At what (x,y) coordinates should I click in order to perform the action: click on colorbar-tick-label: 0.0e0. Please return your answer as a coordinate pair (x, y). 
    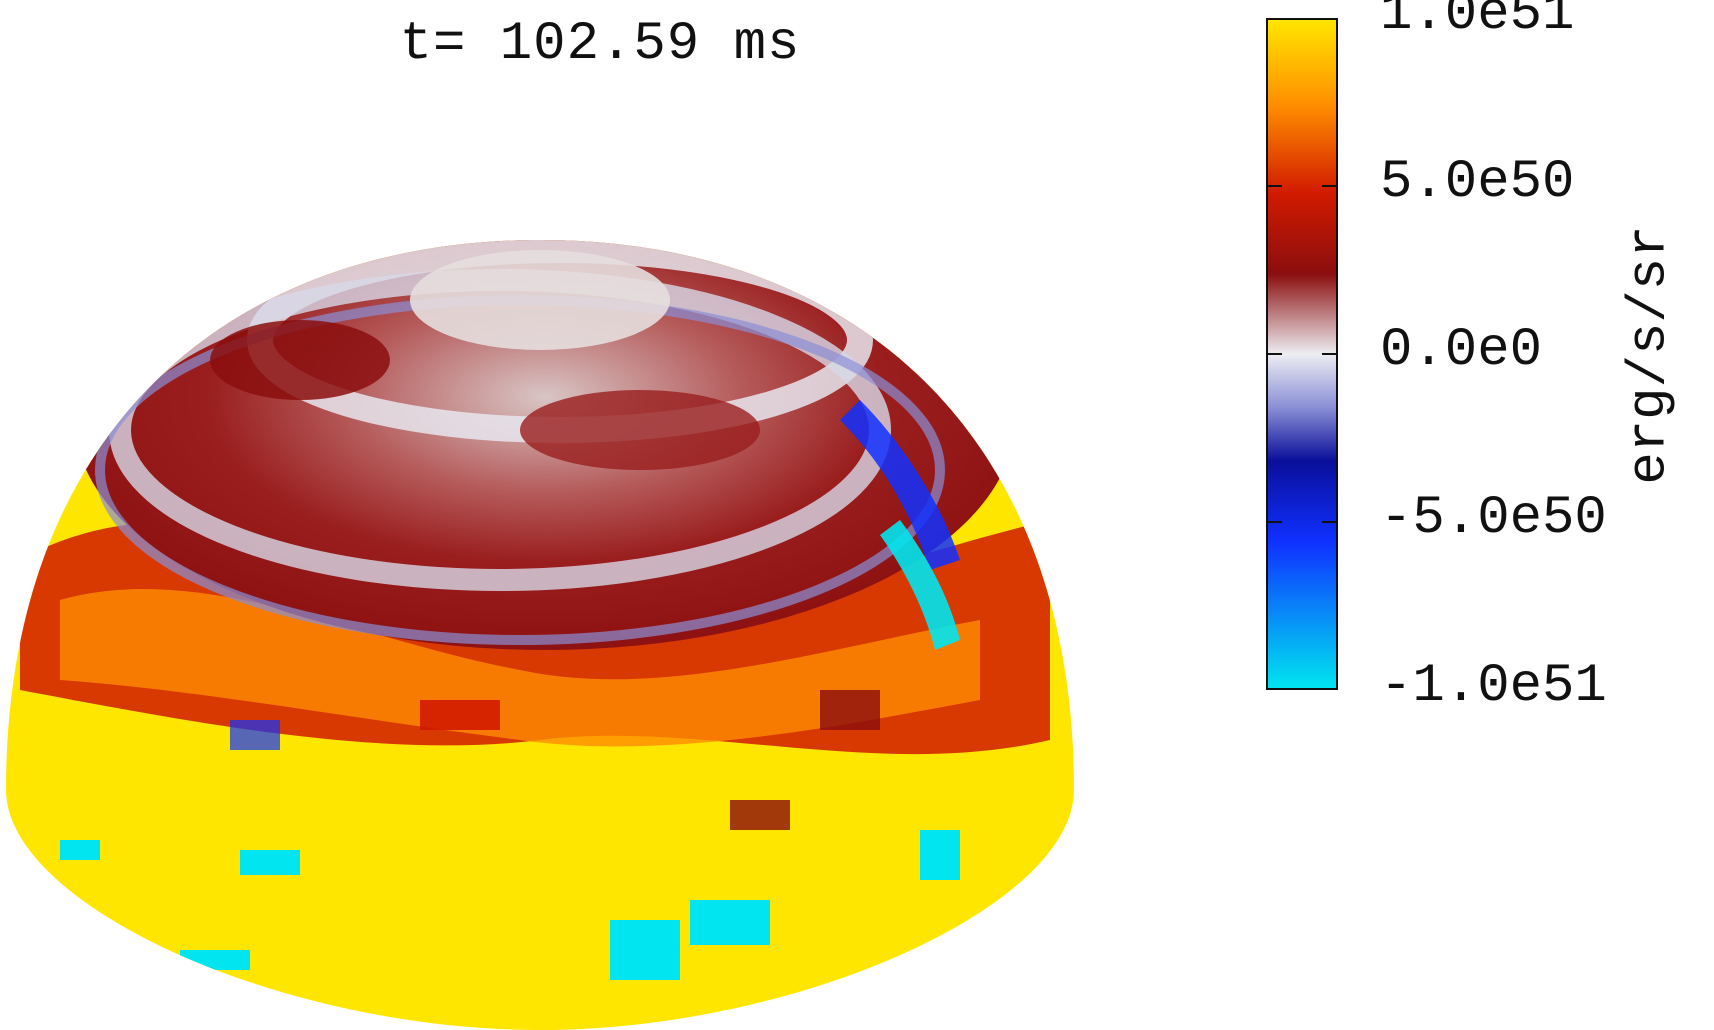
    Looking at the image, I should click on (1461, 350).